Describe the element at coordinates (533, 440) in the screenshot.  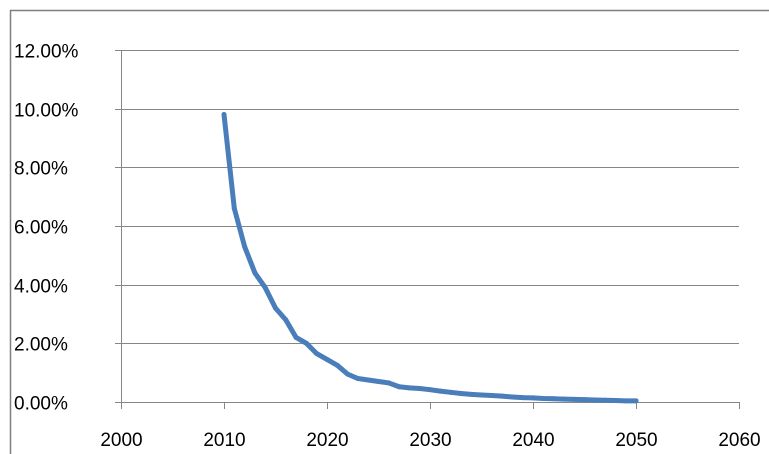
I see `x-tick-label: 2040` at that location.